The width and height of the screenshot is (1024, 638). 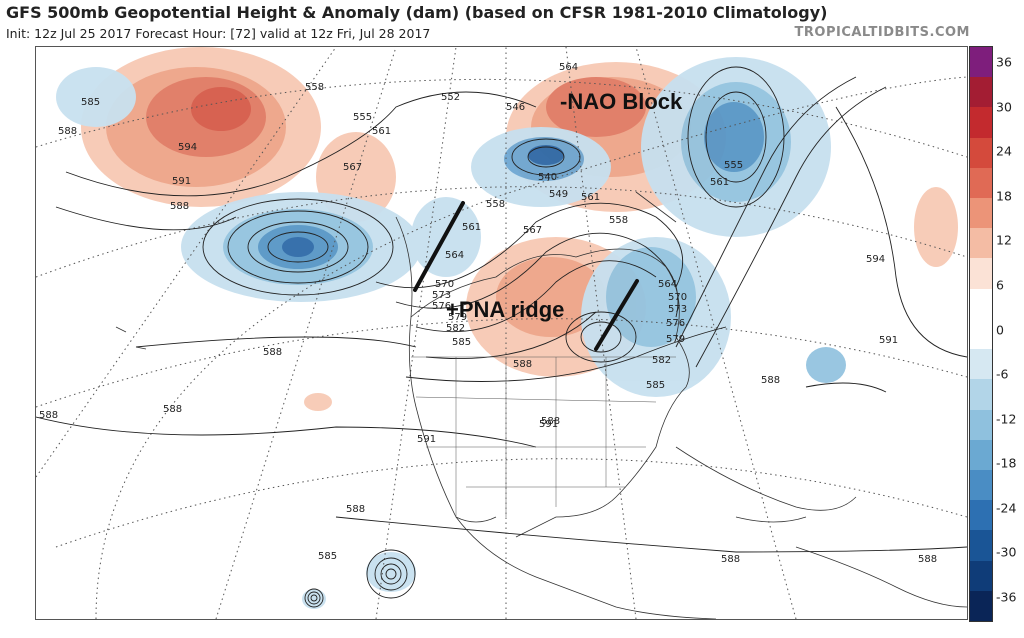 What do you see at coordinates (882, 32) in the screenshot?
I see `brand-watermark: TROPICALTIDBITS.COM` at bounding box center [882, 32].